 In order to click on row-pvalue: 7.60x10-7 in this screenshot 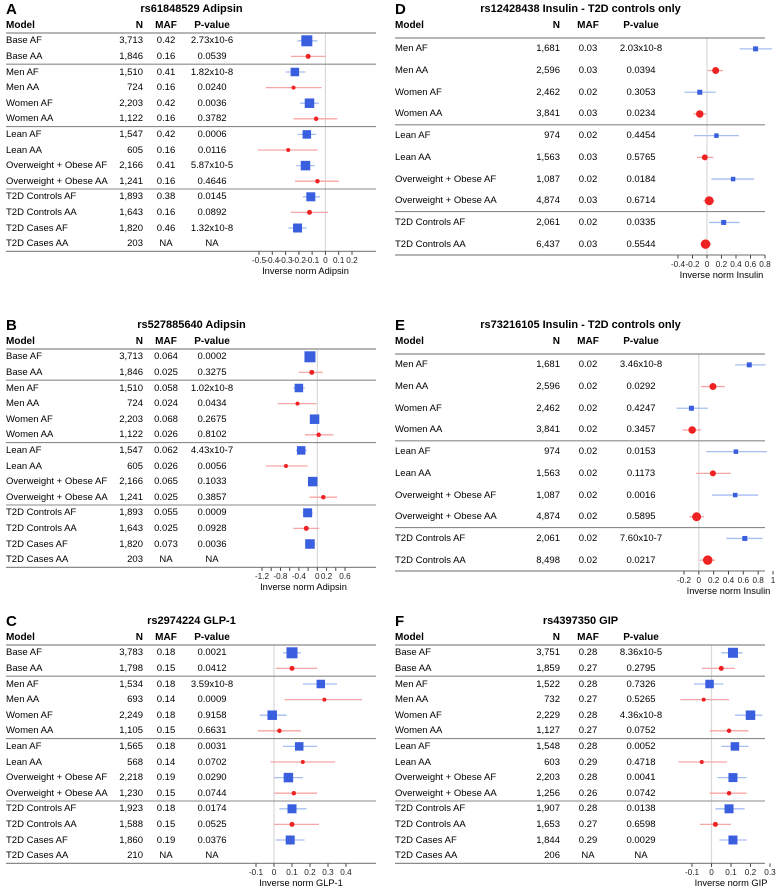, I will do `click(641, 538)`.